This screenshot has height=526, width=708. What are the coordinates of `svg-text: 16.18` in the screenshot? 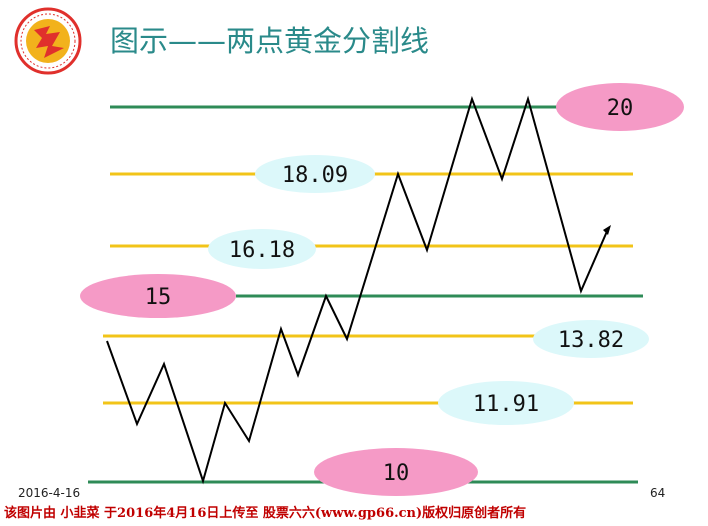 It's located at (262, 250).